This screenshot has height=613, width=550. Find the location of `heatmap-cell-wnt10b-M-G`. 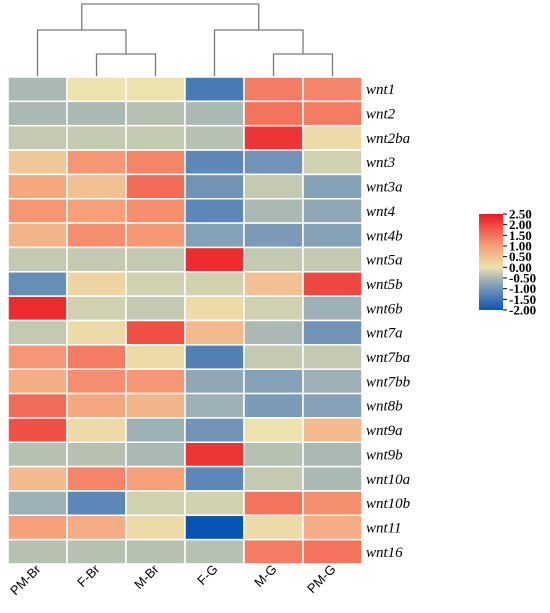

heatmap-cell-wnt10b-M-G is located at coordinates (273, 503).